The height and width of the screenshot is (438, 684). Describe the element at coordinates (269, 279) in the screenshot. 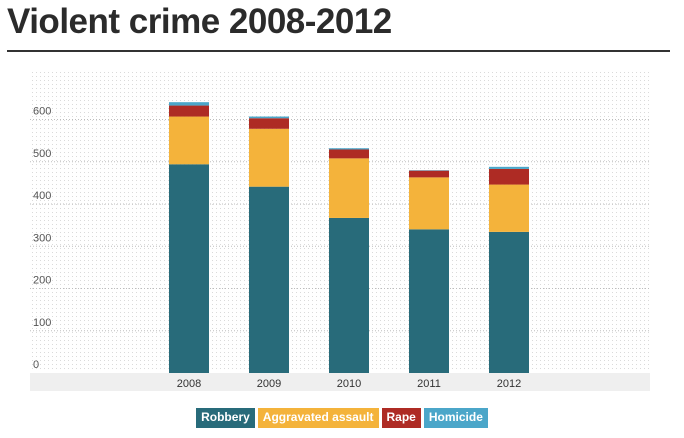

I see `bar-2009-robbery` at that location.